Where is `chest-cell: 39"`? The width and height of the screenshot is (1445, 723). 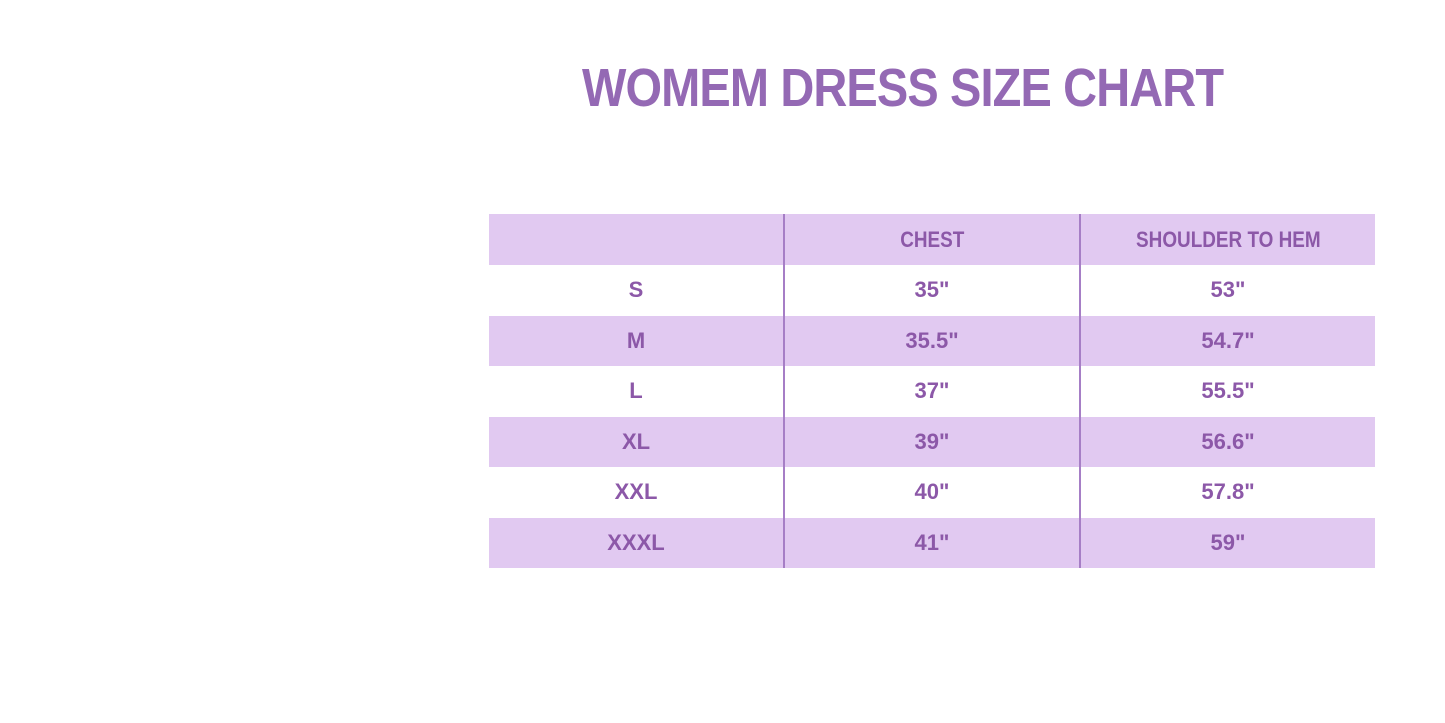
chest-cell: 39" is located at coordinates (931, 441).